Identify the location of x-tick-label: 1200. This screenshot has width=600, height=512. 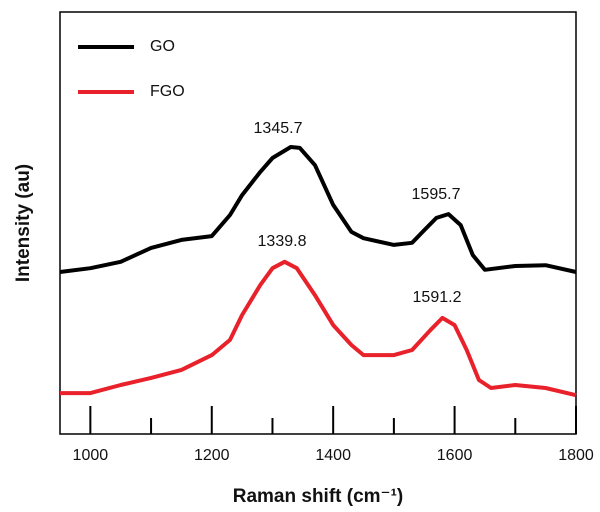
(212, 455).